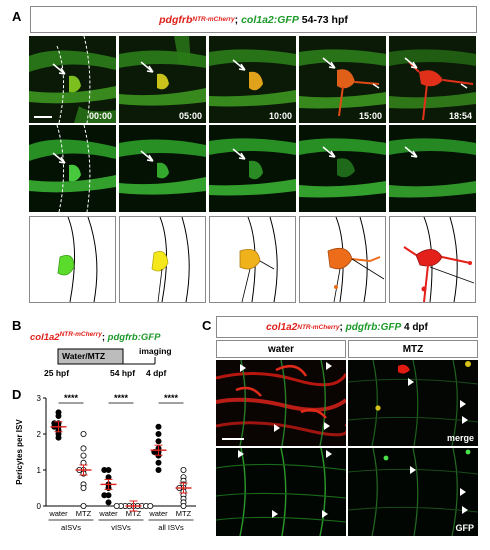 This screenshot has width=490, height=550. Describe the element at coordinates (19, 452) in the screenshot. I see `y-axis-label: Pericytes per ISV` at that location.